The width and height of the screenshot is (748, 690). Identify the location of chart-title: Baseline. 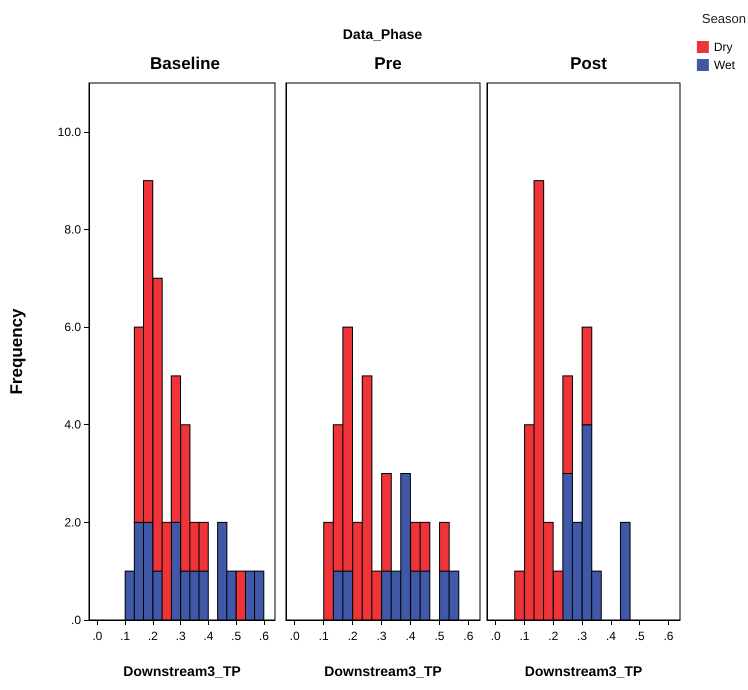
(185, 63).